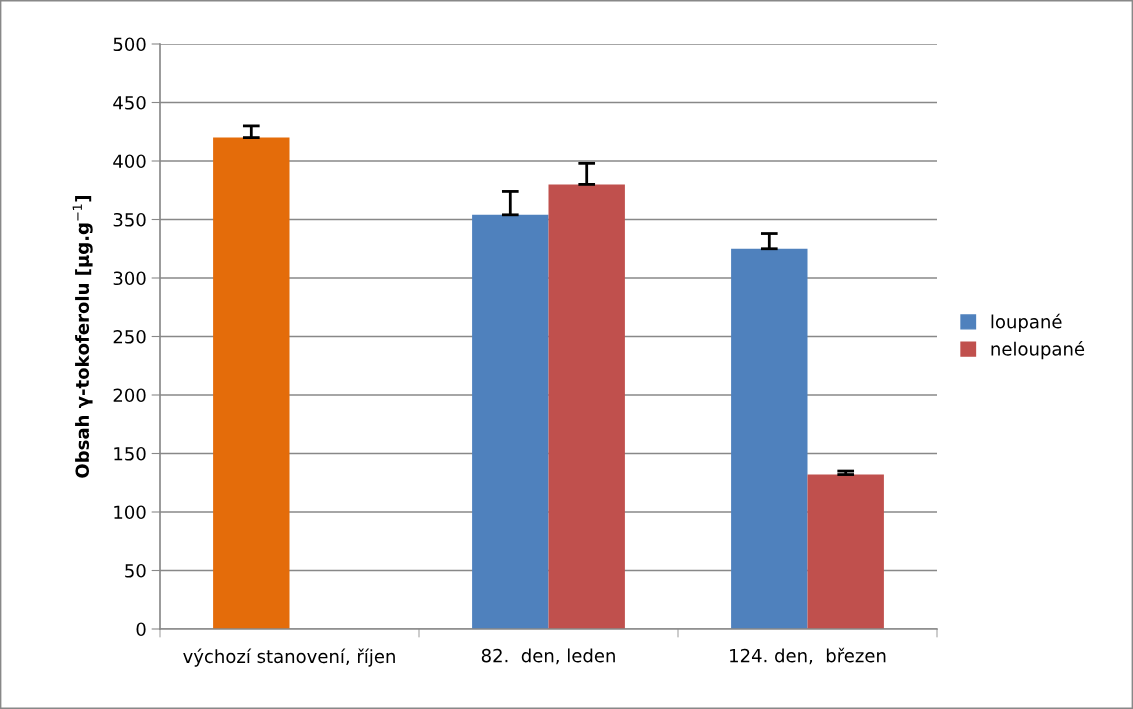 This screenshot has height=709, width=1133. I want to click on x-tick-label: 82. den, leden, so click(548, 656).